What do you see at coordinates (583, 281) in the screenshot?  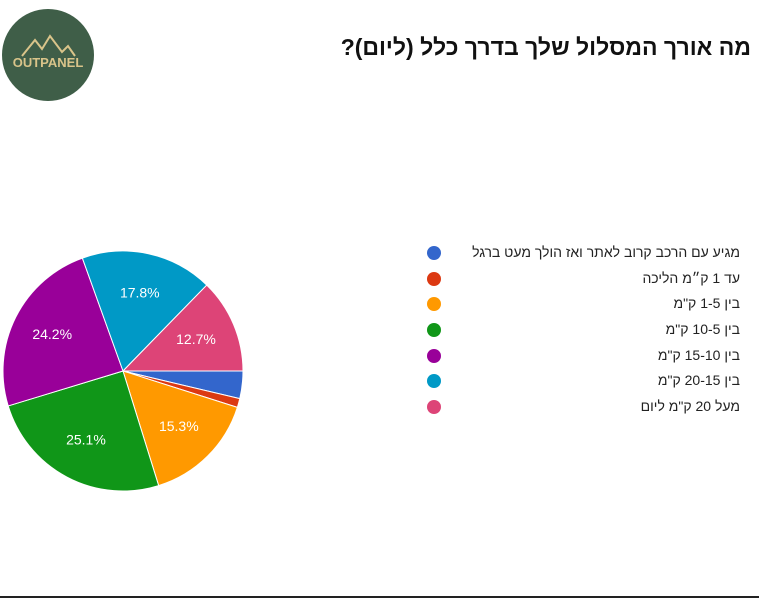 I see `legend-item: עד 1 ק״מ הליכה` at bounding box center [583, 281].